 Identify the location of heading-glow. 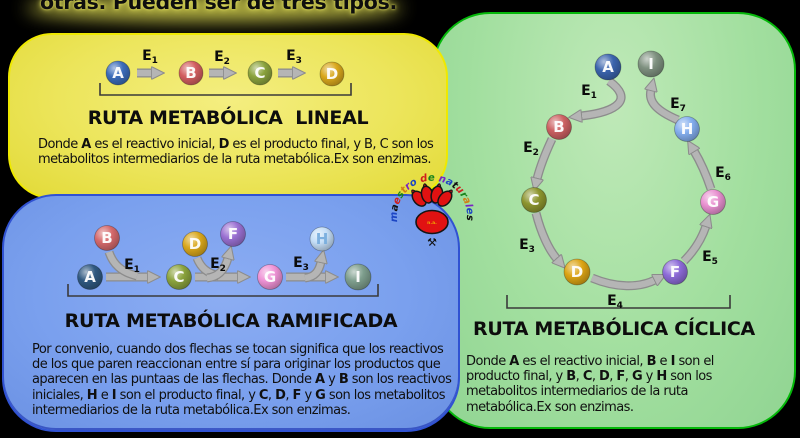
(214, 10).